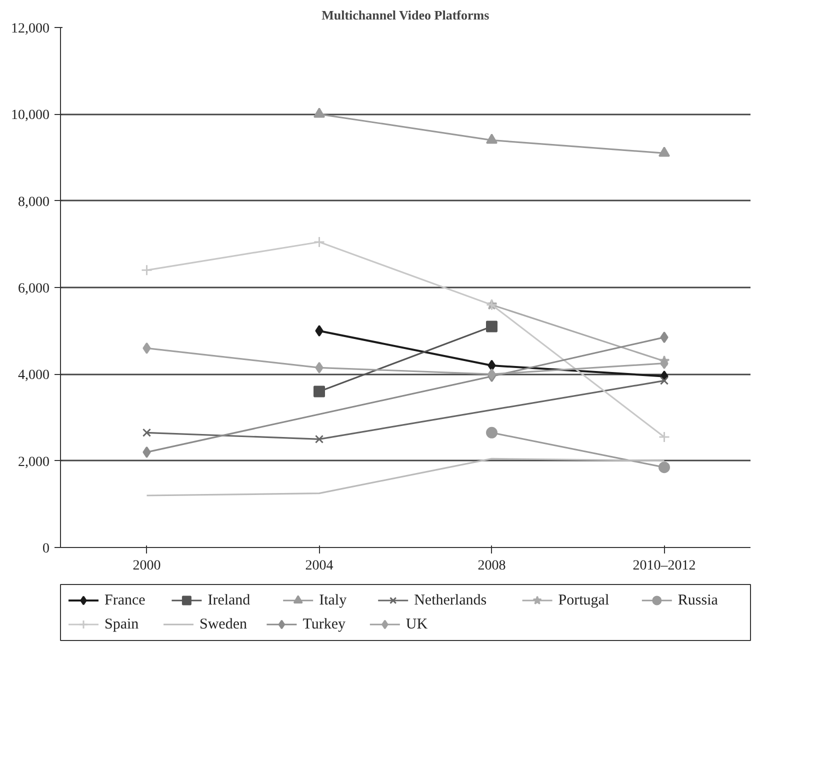 The height and width of the screenshot is (763, 814). What do you see at coordinates (584, 600) in the screenshot?
I see `legend-label: Portugal` at bounding box center [584, 600].